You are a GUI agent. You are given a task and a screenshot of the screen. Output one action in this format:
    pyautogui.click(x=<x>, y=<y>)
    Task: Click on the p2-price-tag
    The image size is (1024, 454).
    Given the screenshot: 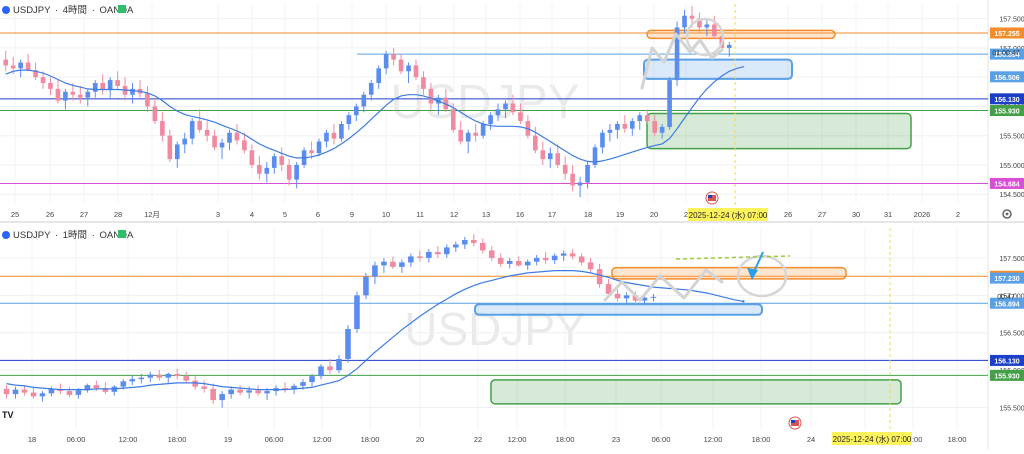 What is the action you would take?
    pyautogui.click(x=1007, y=303)
    